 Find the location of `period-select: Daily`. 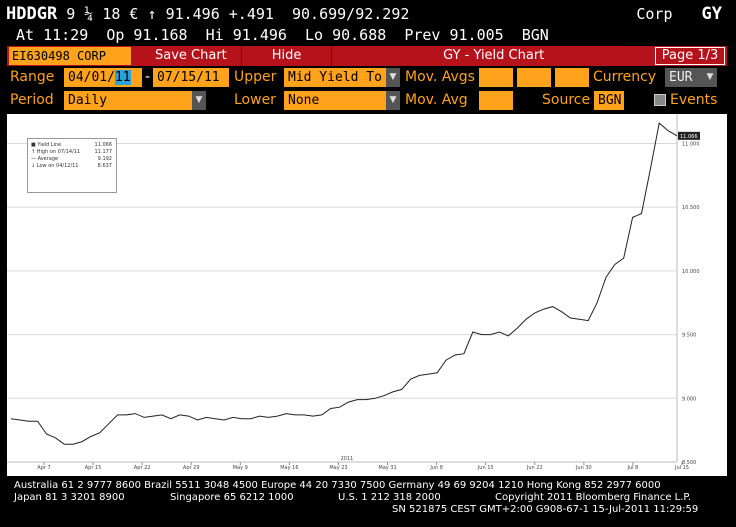

period-select: Daily is located at coordinates (128, 100).